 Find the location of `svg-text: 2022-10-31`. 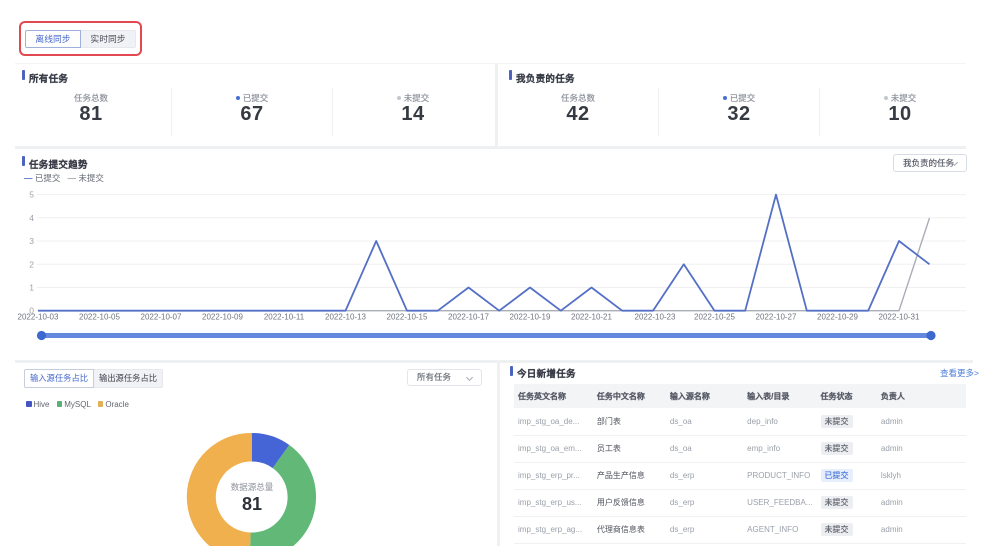

svg-text: 2022-10-31 is located at coordinates (899, 317).